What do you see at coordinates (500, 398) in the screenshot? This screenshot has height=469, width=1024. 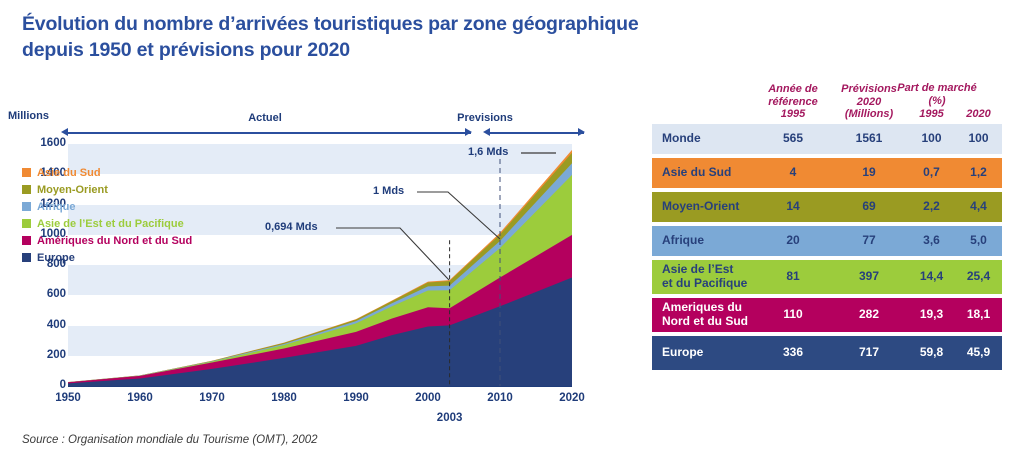 I see `x-tick-2010: 2010` at bounding box center [500, 398].